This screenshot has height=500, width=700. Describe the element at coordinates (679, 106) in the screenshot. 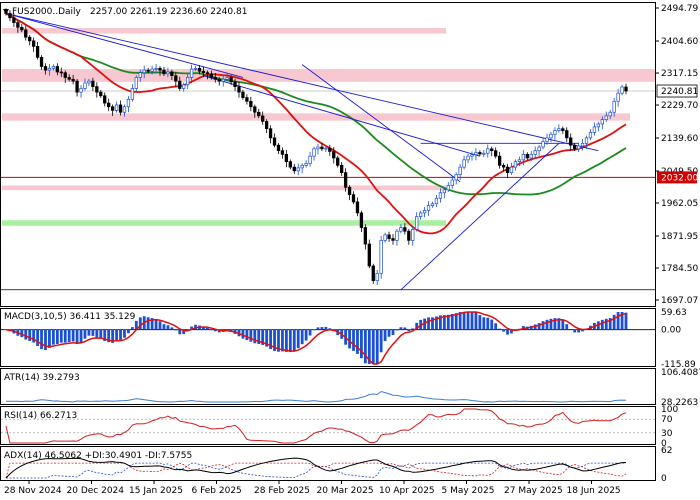

I see `y-tick-label: 2229.70` at that location.